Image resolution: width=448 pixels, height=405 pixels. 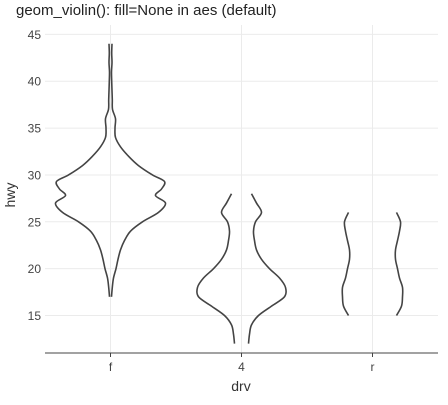 I want to click on y-tick-label: 45, so click(x=35, y=35).